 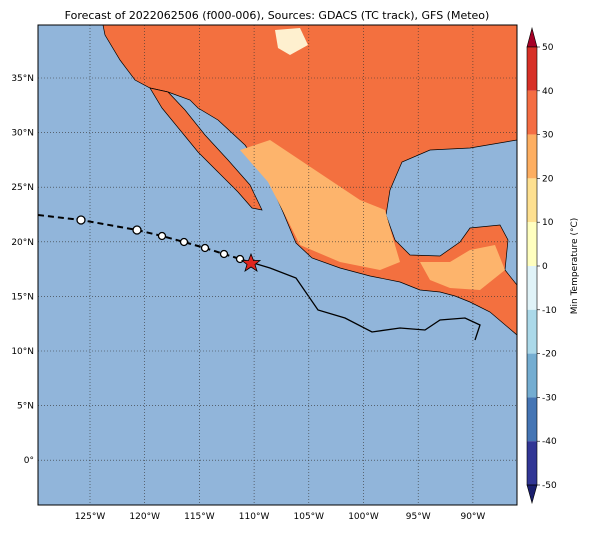 I want to click on colorbar-tick-label: 0, so click(x=545, y=267).